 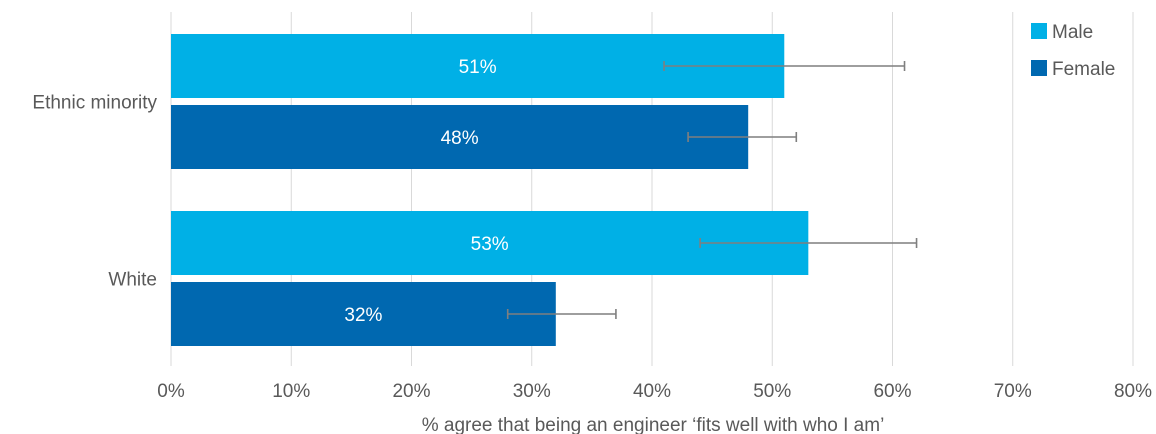 What do you see at coordinates (1072, 32) in the screenshot?
I see `legend-label: Male` at bounding box center [1072, 32].